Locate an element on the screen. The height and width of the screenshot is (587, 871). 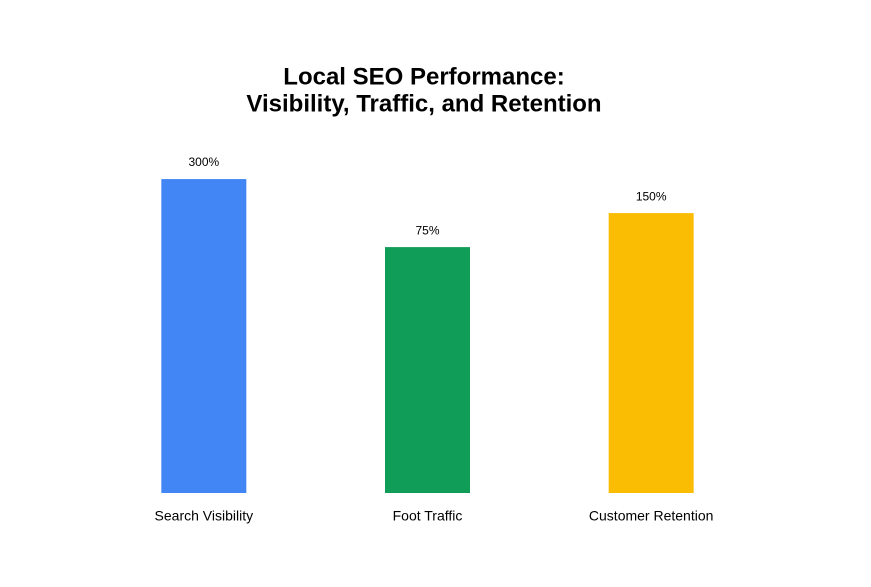
x-tick-label: Customer Retention is located at coordinates (651, 516).